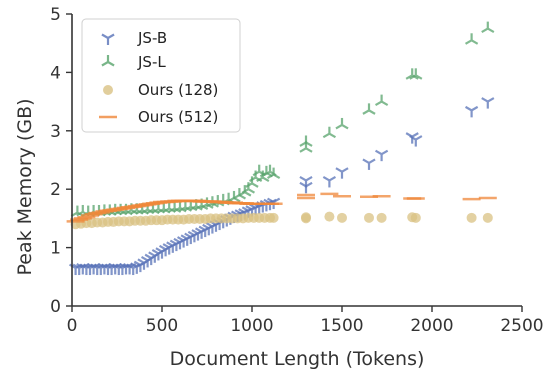 This screenshot has width=556, height=372. Describe the element at coordinates (55, 15) in the screenshot. I see `y-tick-label: 5` at that location.